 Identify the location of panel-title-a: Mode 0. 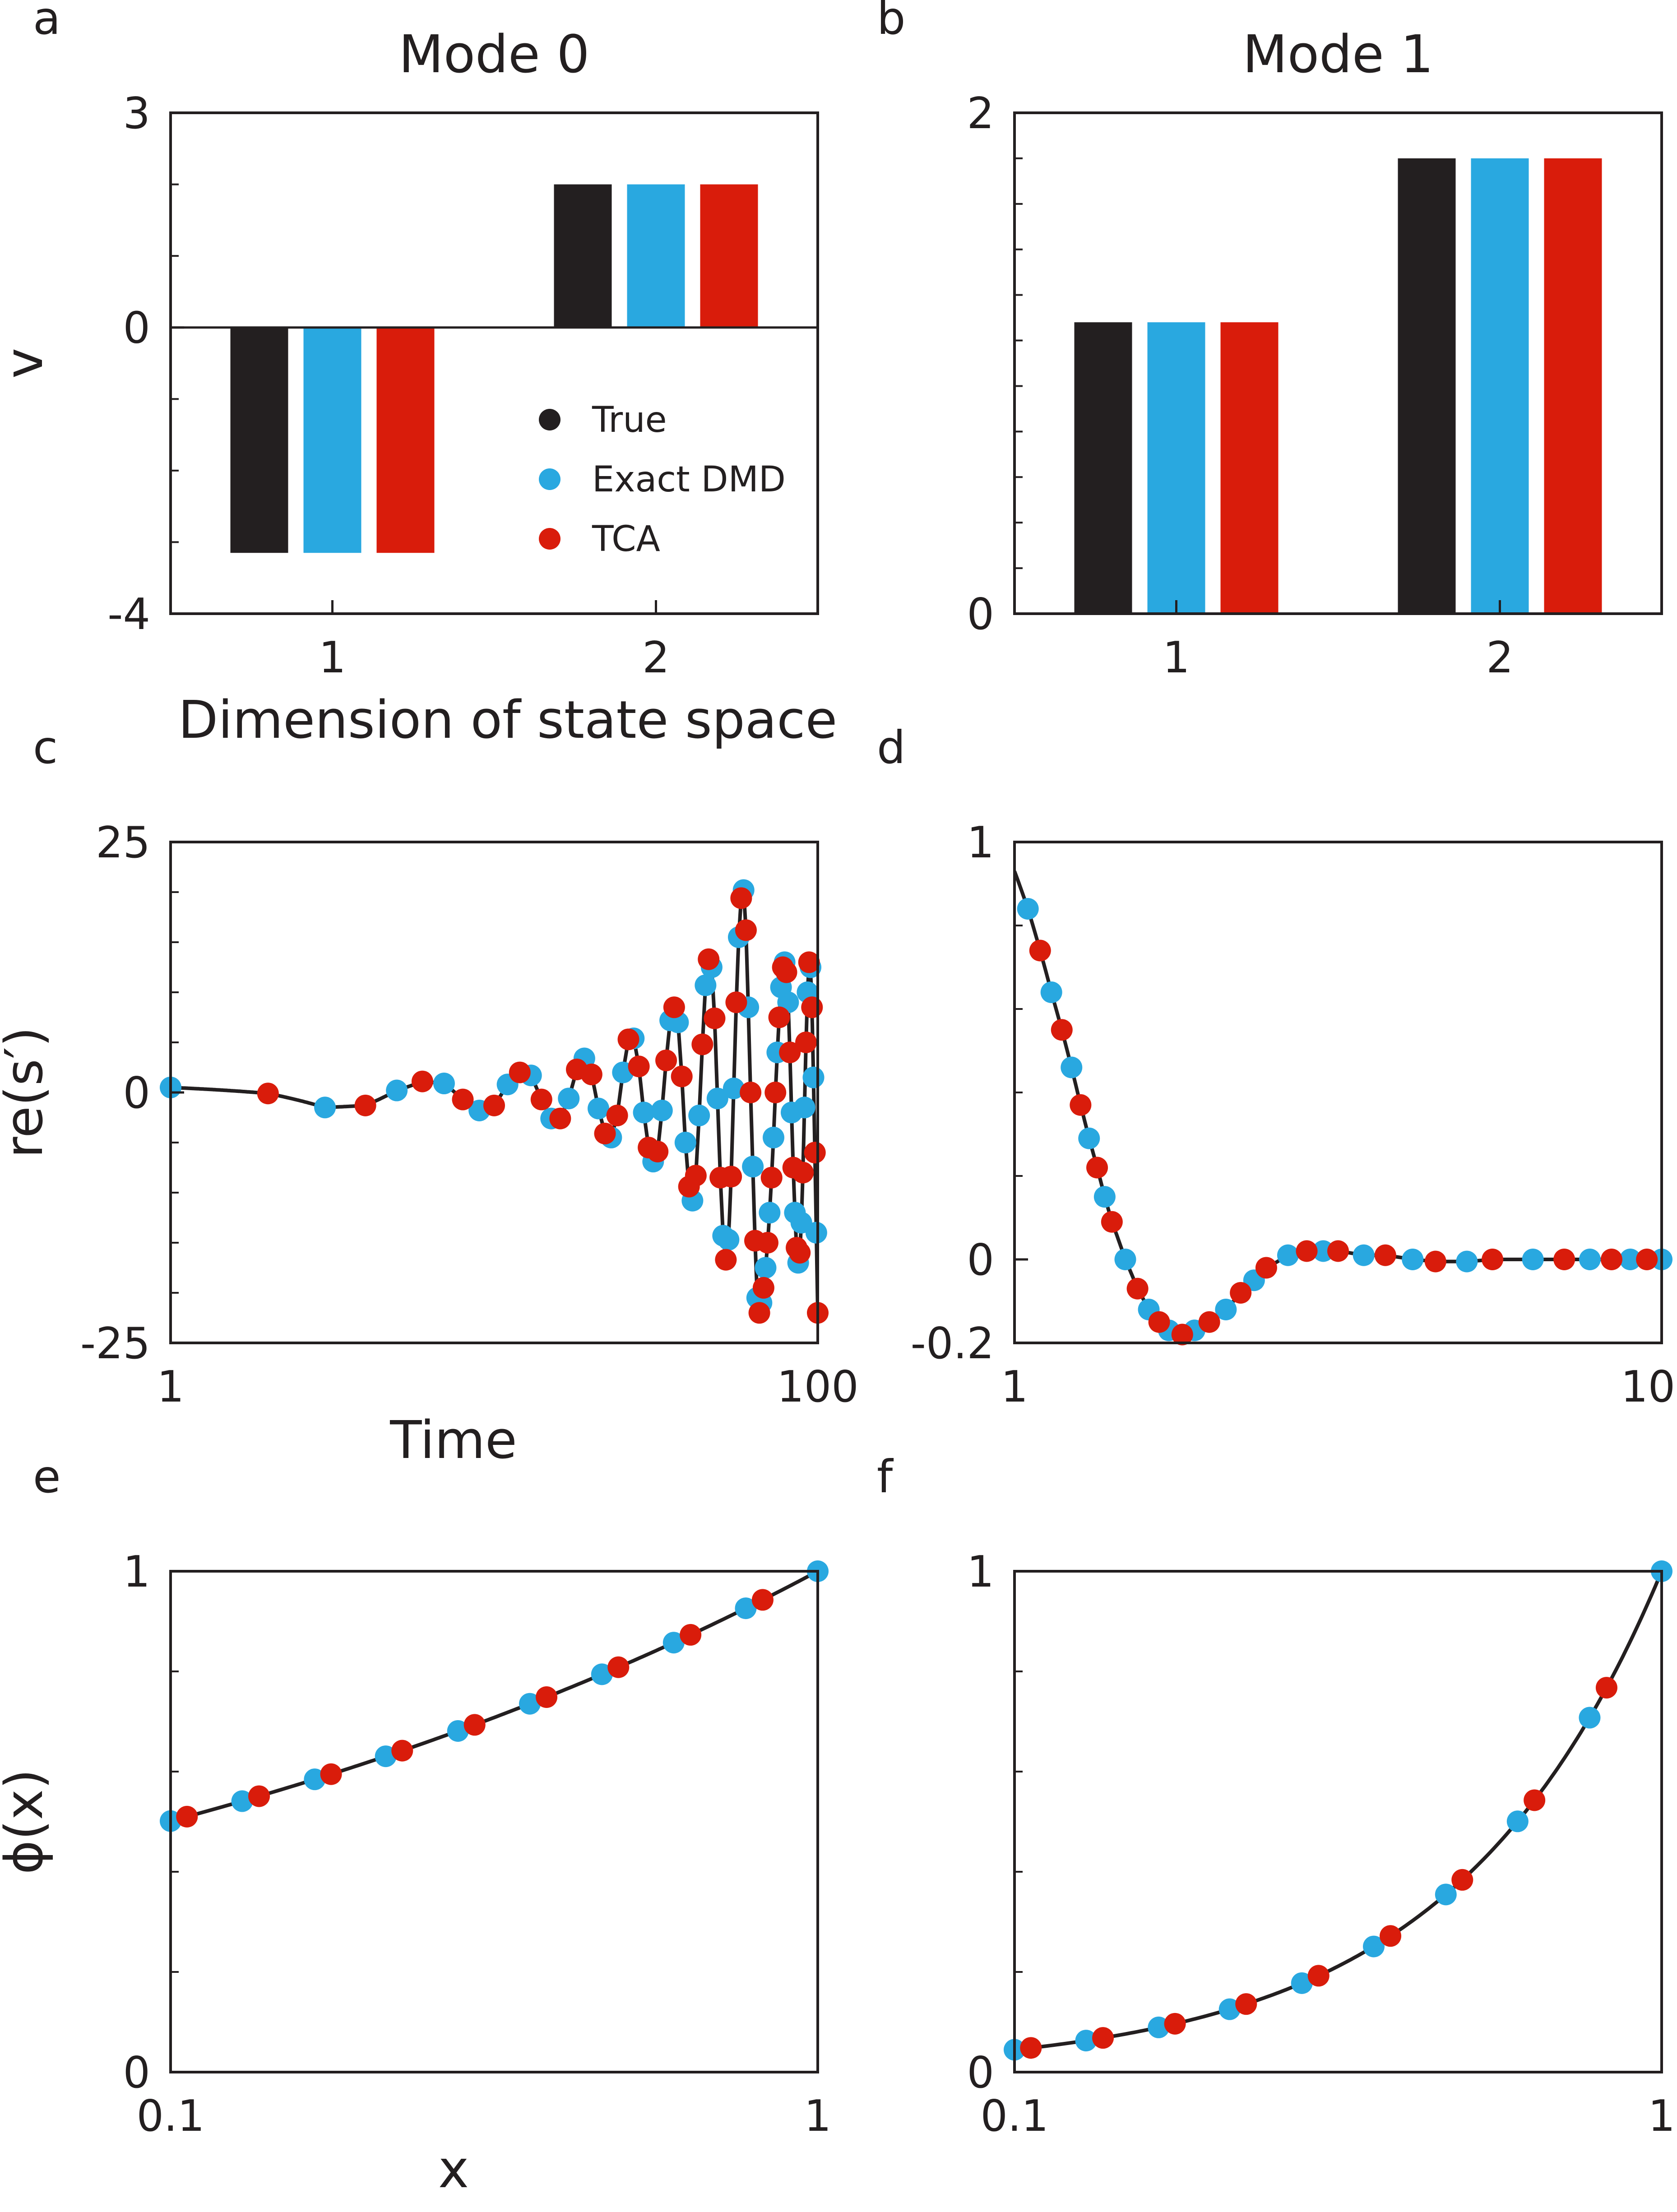
(494, 54).